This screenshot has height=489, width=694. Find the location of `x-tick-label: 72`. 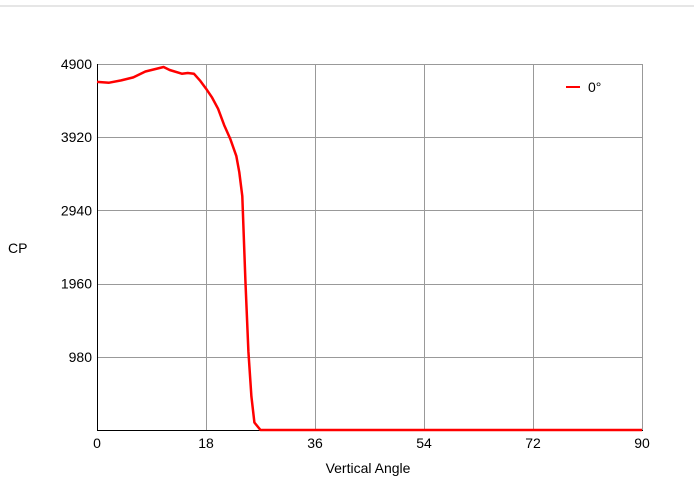

x-tick-label: 72 is located at coordinates (533, 443).